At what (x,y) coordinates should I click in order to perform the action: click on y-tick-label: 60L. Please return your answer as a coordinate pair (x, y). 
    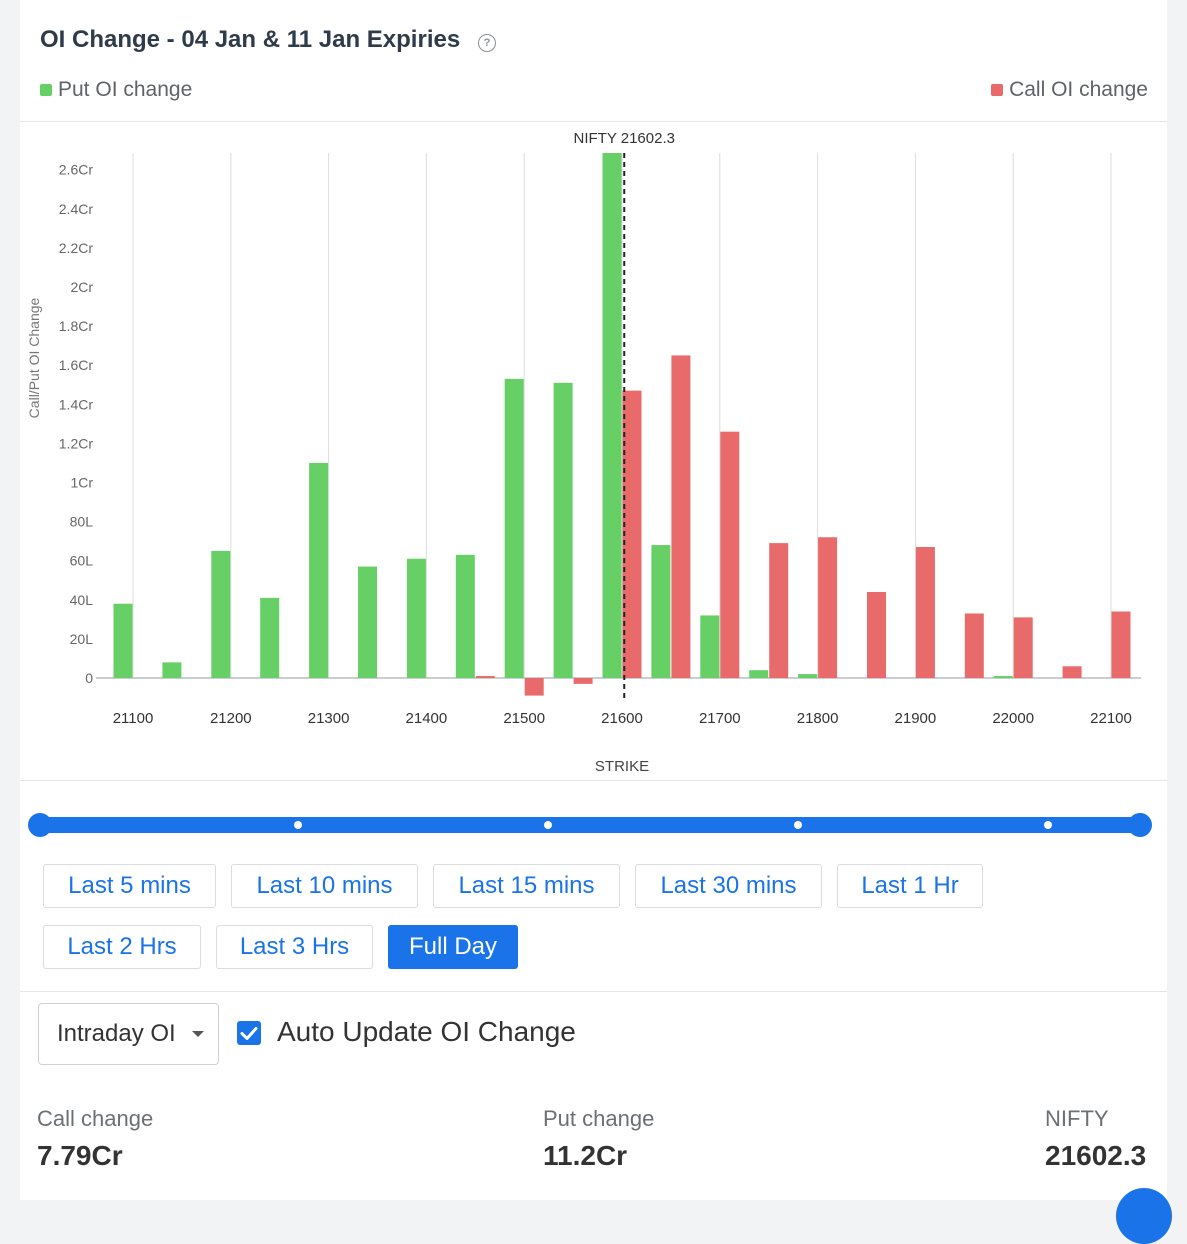
    Looking at the image, I should click on (82, 561).